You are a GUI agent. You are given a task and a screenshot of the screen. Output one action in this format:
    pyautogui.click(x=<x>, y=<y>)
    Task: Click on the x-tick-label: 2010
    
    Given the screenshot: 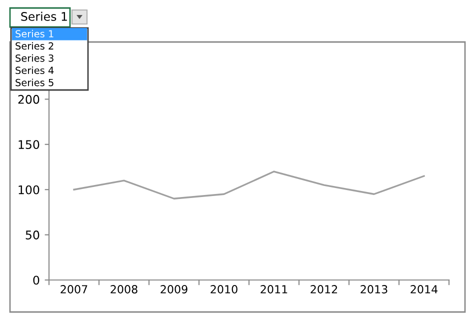 What is the action you would take?
    pyautogui.click(x=224, y=289)
    